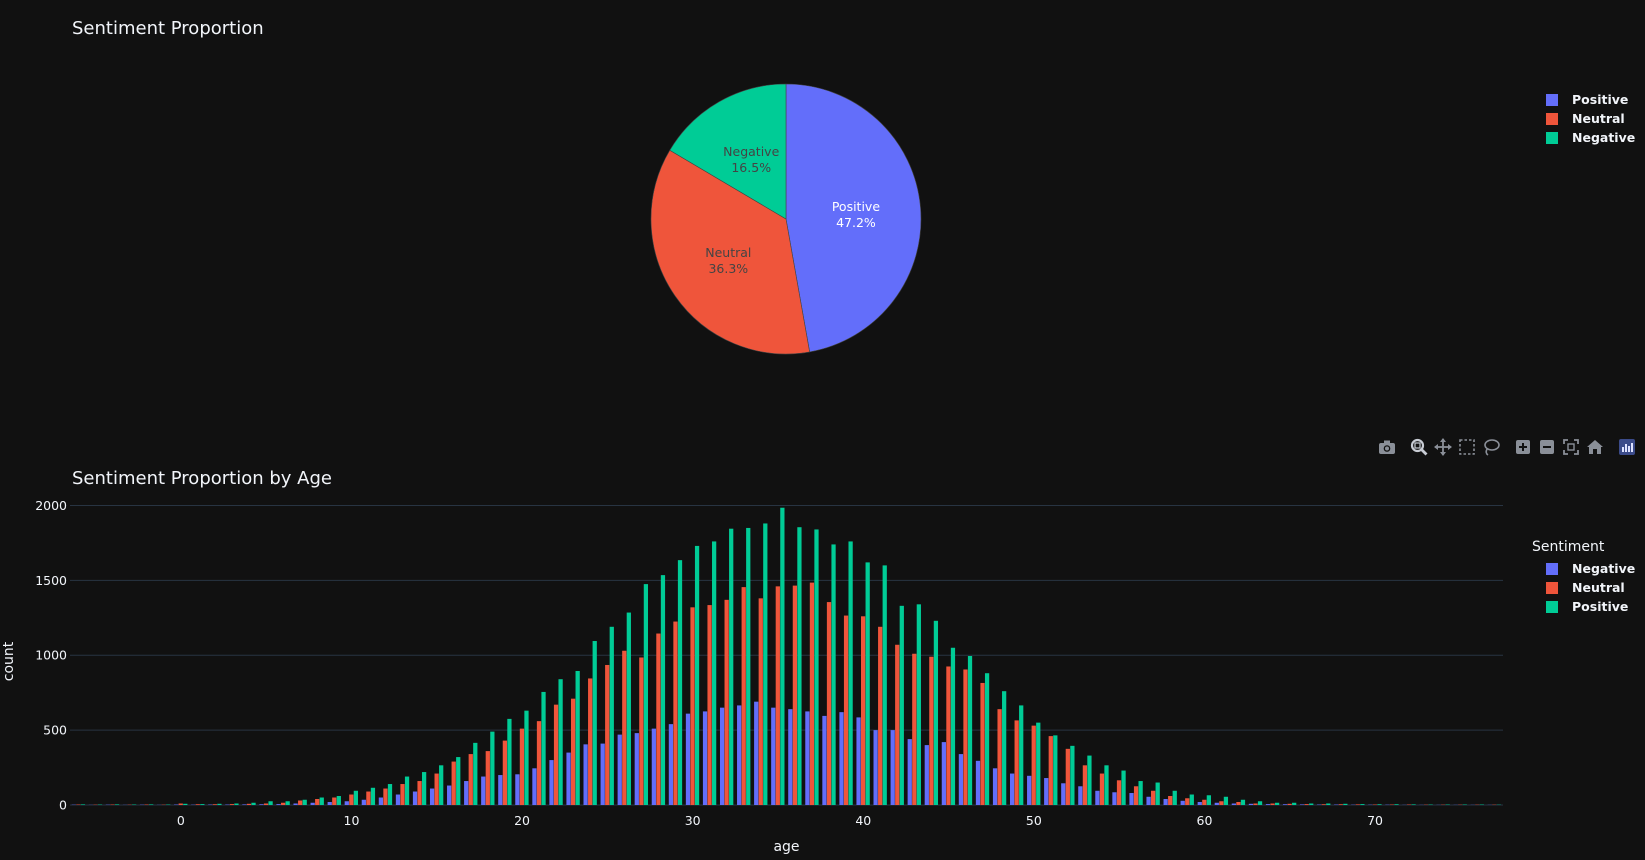 This screenshot has width=1645, height=860. What do you see at coordinates (1590, 587) in the screenshot?
I see `bar-legend-item-neutral: Neutral` at bounding box center [1590, 587].